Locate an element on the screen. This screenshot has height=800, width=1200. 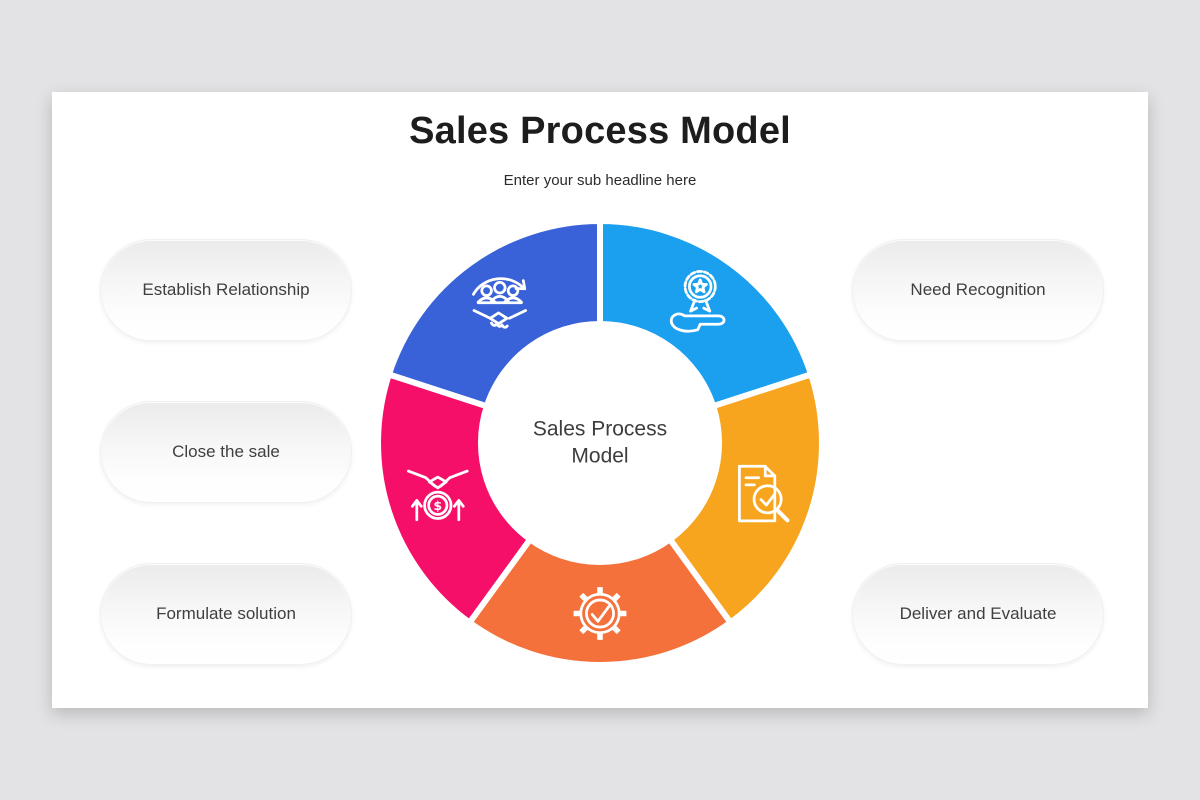
page-subtitle: Enter your sub headline here is located at coordinates (600, 180).